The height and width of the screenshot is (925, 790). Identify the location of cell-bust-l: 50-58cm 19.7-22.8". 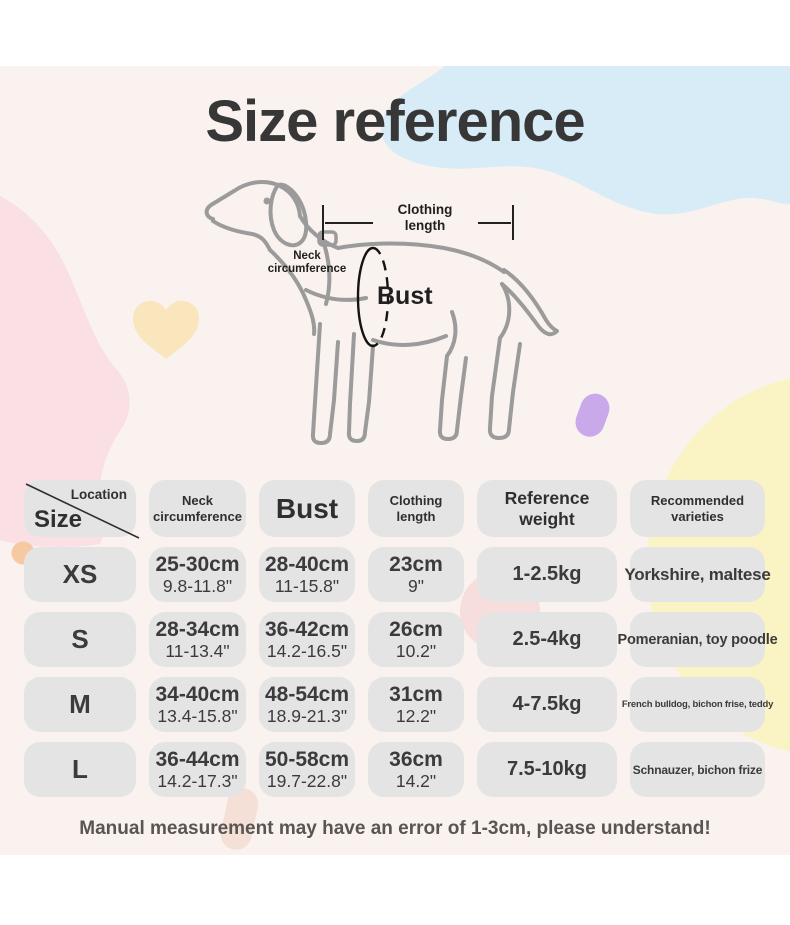
(307, 769).